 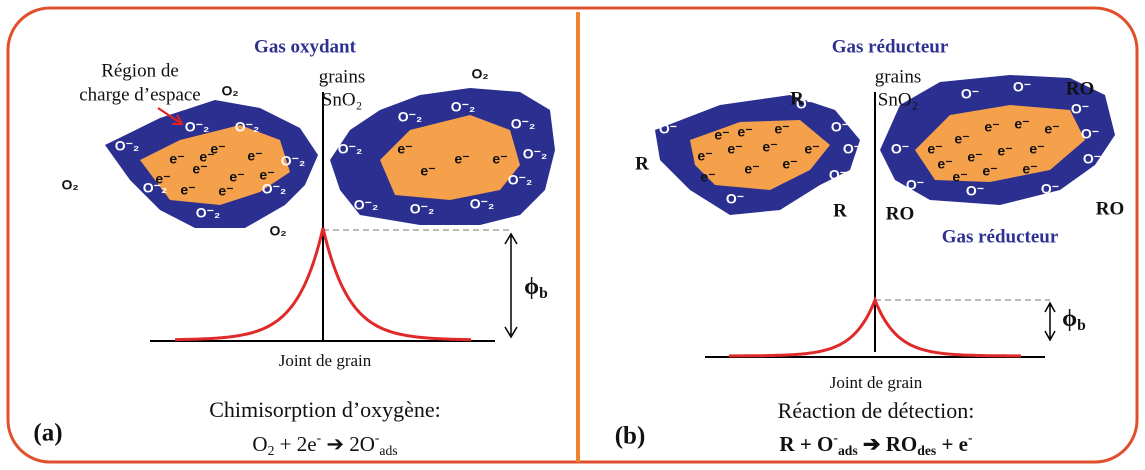 What do you see at coordinates (140, 70) in the screenshot?
I see `region-label: Région de` at bounding box center [140, 70].